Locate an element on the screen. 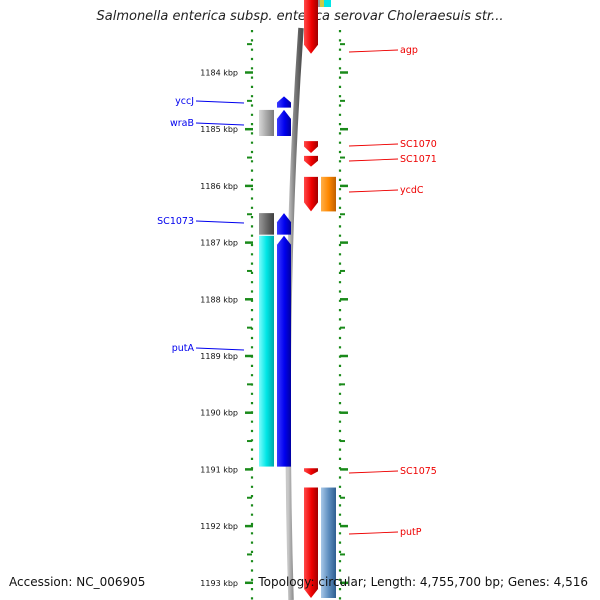 Image resolution: width=600 pixels, height=600 pixels. gene-label-agp: agp is located at coordinates (409, 50).